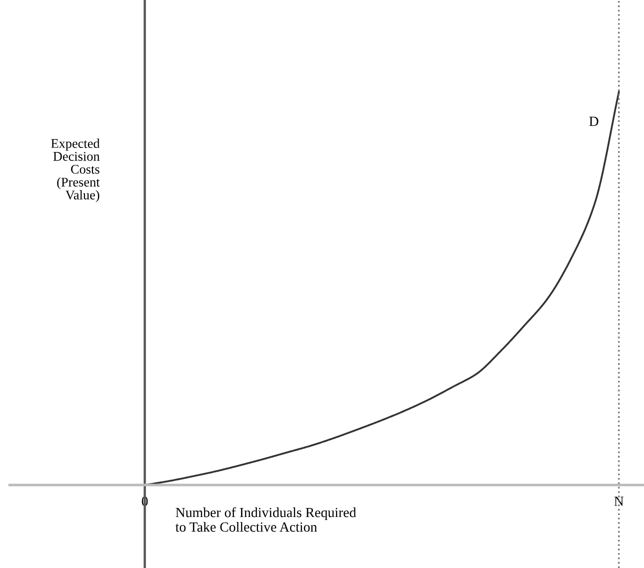 This screenshot has width=644, height=568. I want to click on x-axis-title: Number of Individuals Required to Take Collective Action, so click(265, 519).